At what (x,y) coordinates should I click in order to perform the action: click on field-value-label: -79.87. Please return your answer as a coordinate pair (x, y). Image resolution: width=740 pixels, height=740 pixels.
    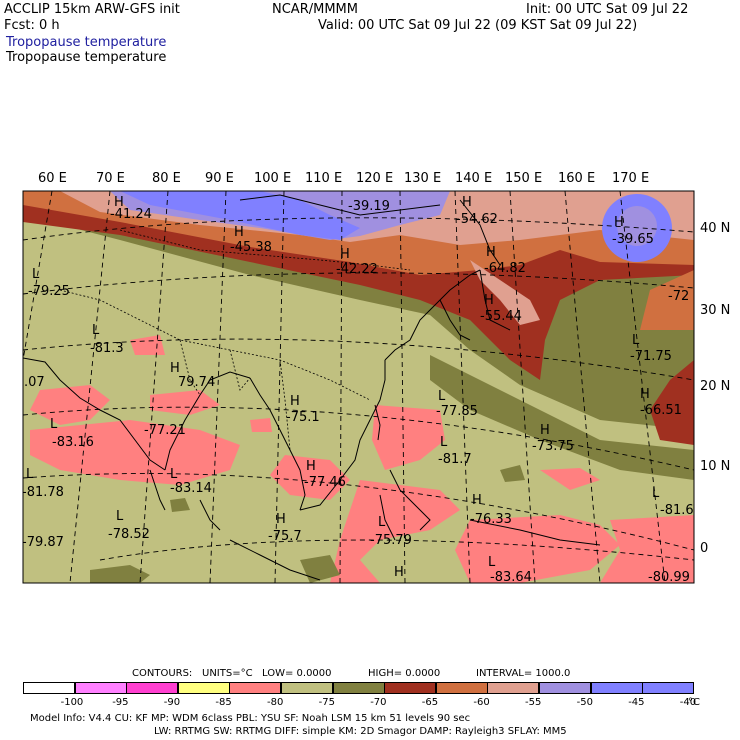
    Looking at the image, I should click on (43, 542).